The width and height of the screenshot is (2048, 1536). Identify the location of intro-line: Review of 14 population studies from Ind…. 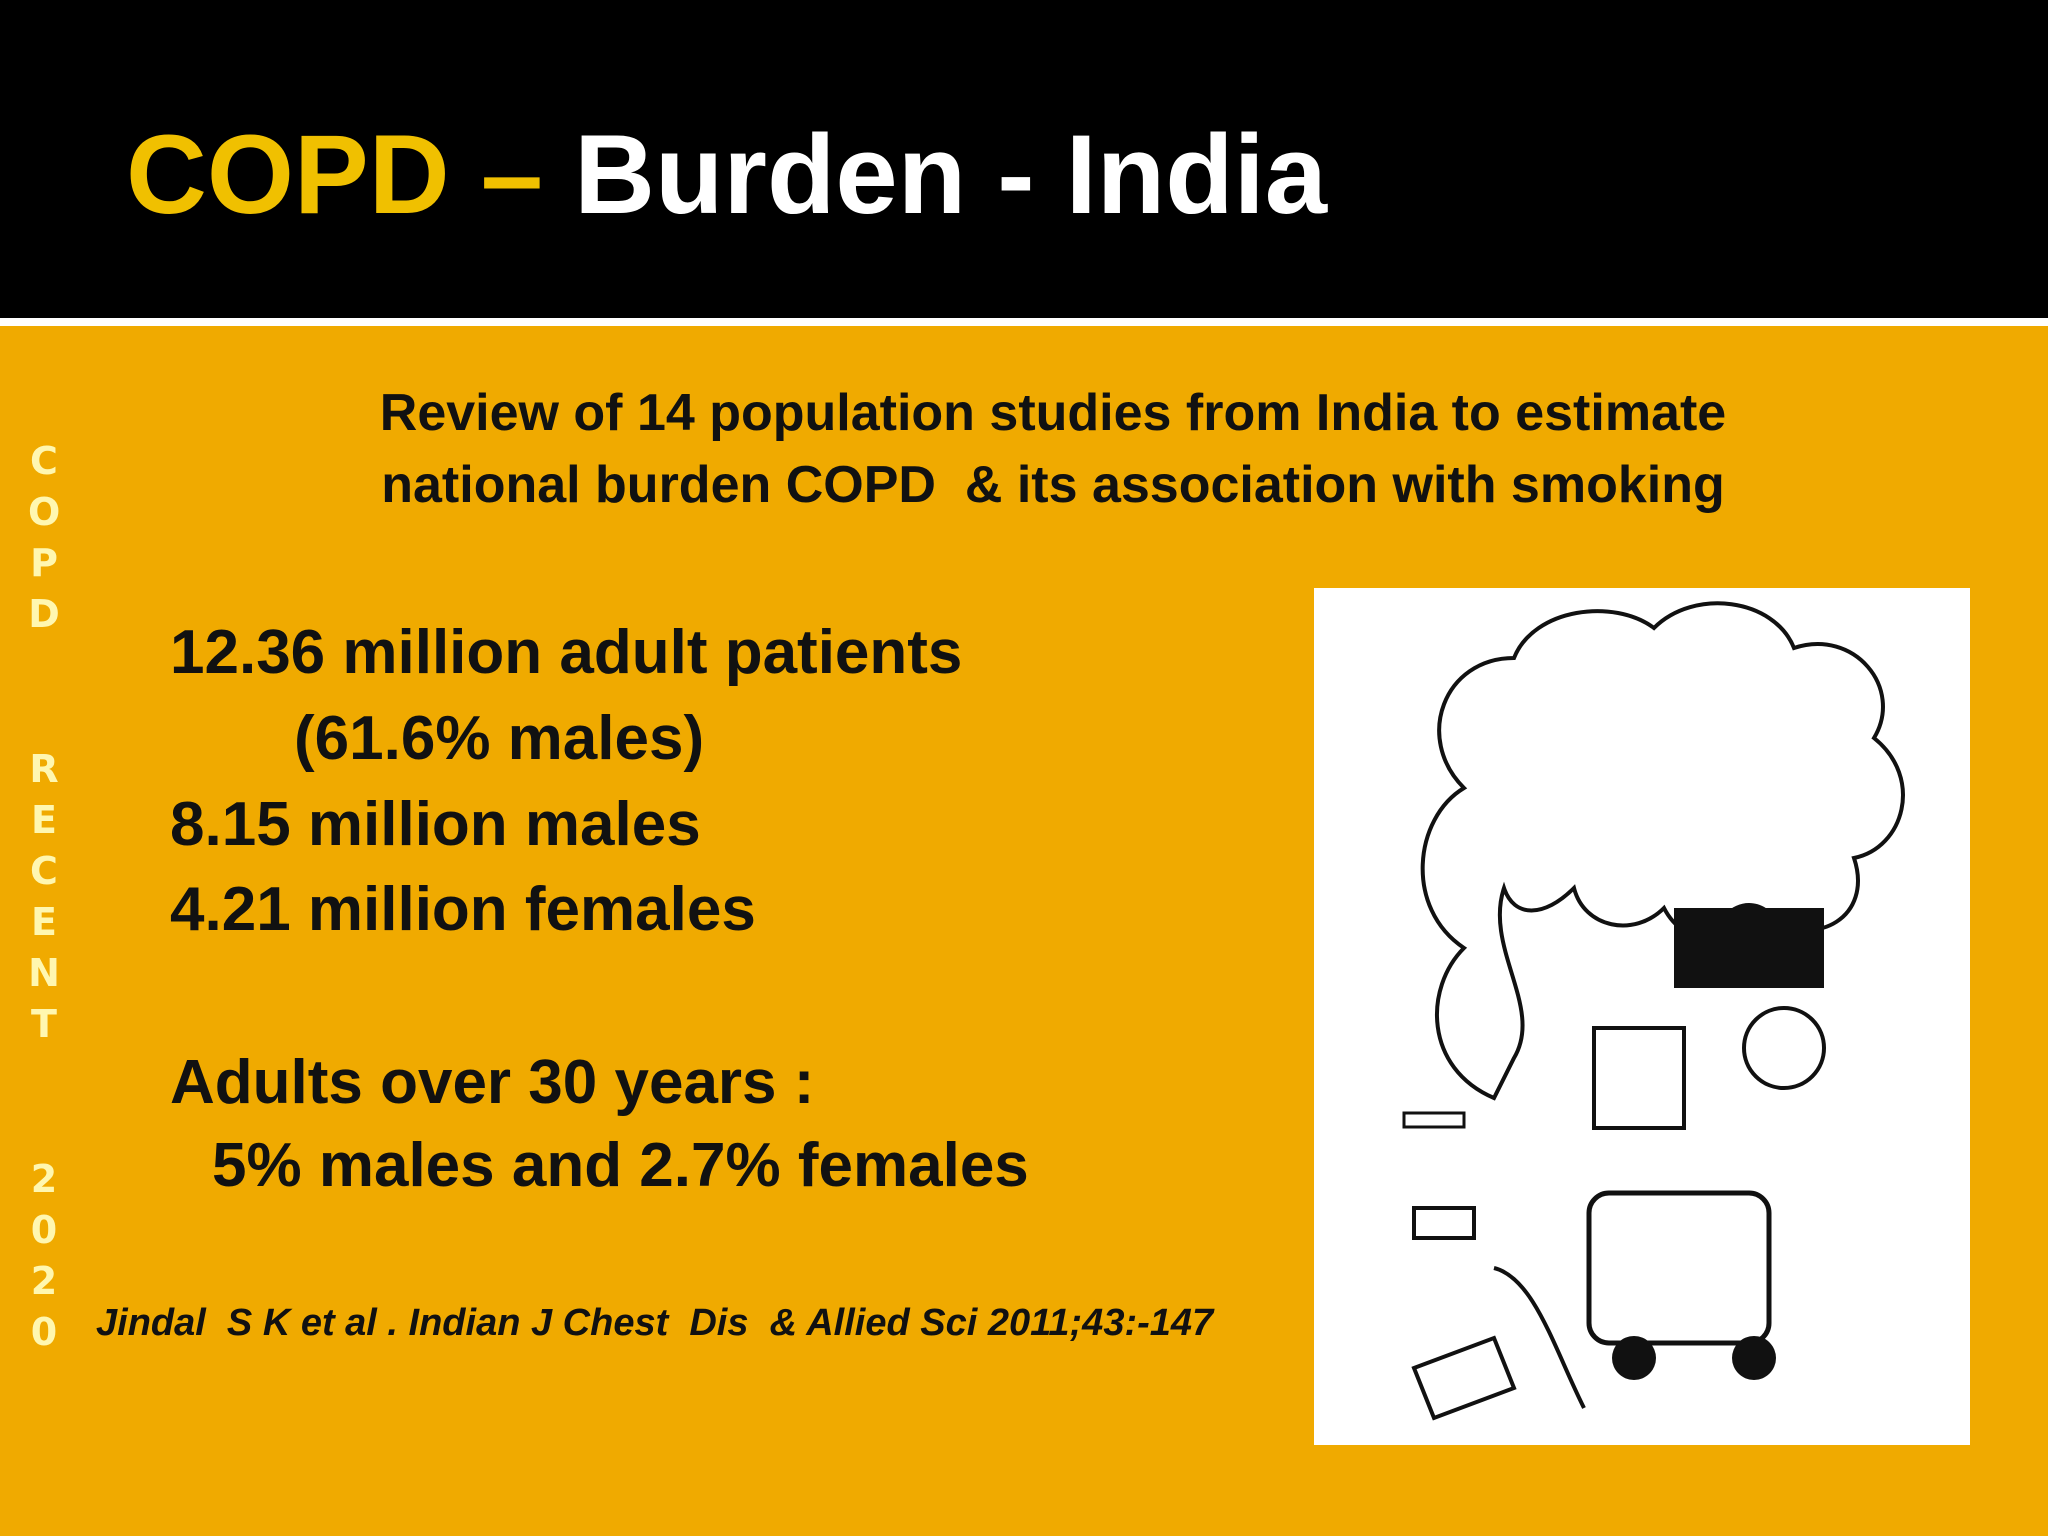
(1053, 413).